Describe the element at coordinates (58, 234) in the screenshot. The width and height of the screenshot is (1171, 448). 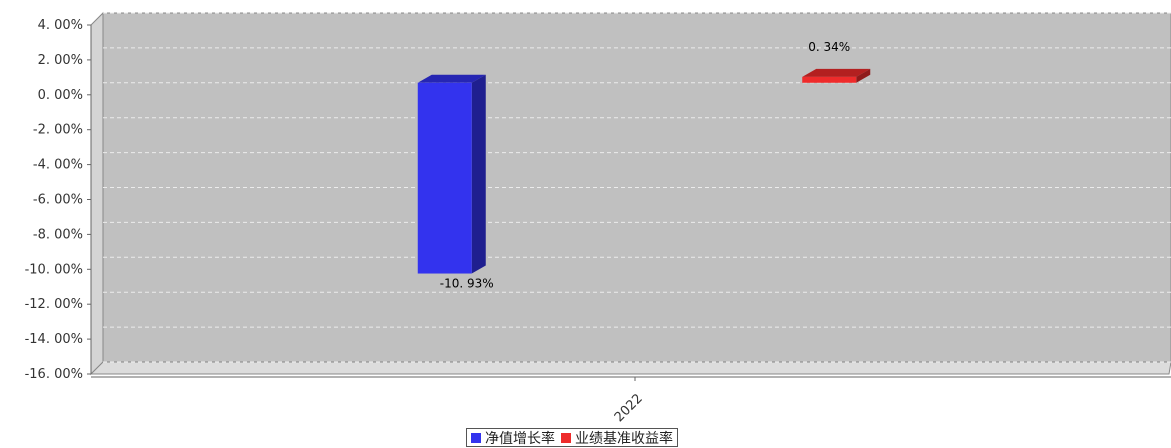
I see `y-tick-label: -8. 00%` at that location.